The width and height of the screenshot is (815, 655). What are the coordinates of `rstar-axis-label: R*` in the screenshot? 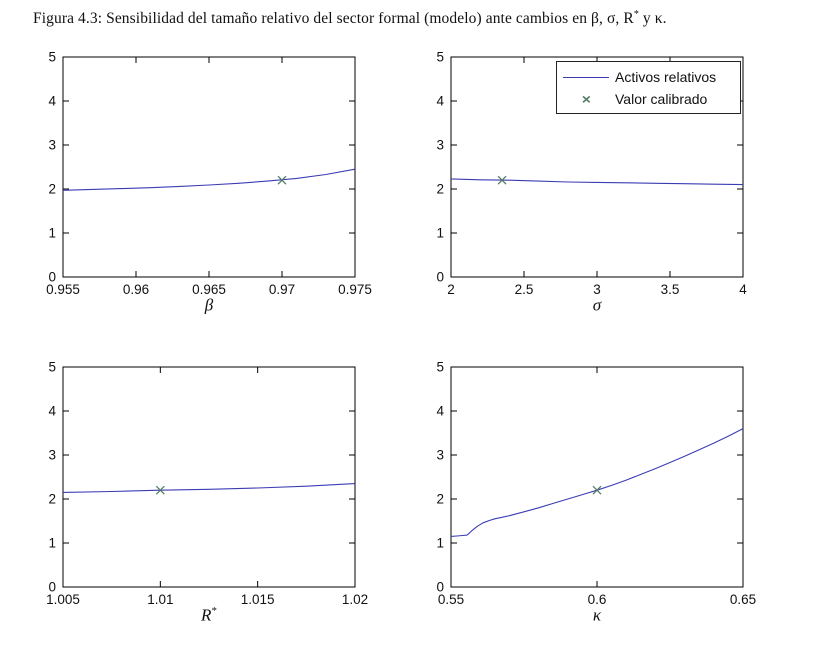 It's located at (209, 615).